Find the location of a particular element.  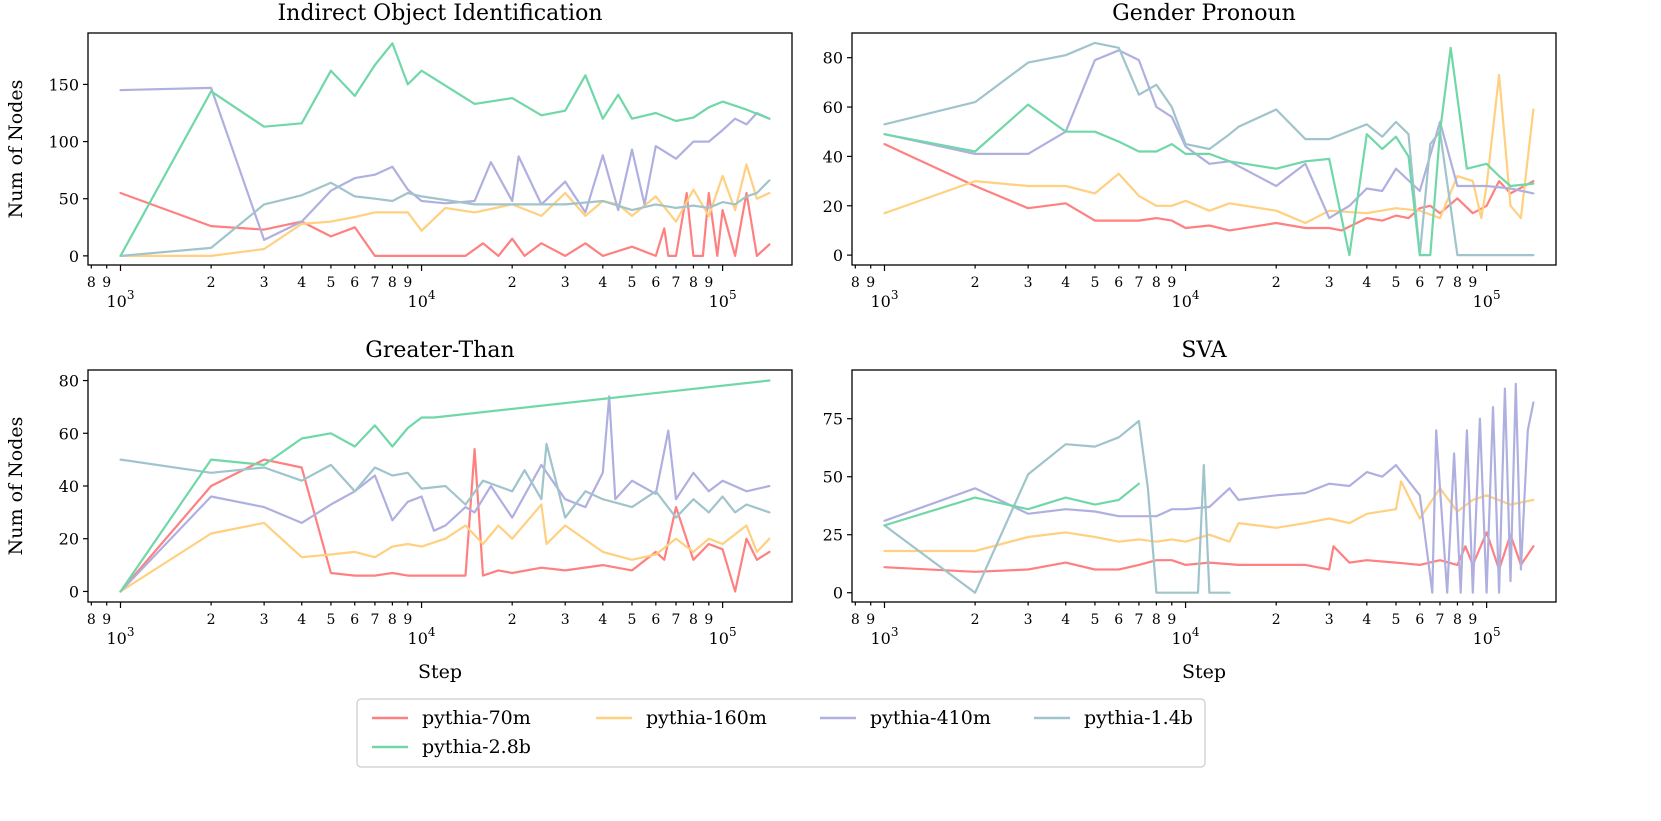

legend-label: pythia-1.4b is located at coordinates (1138, 718).